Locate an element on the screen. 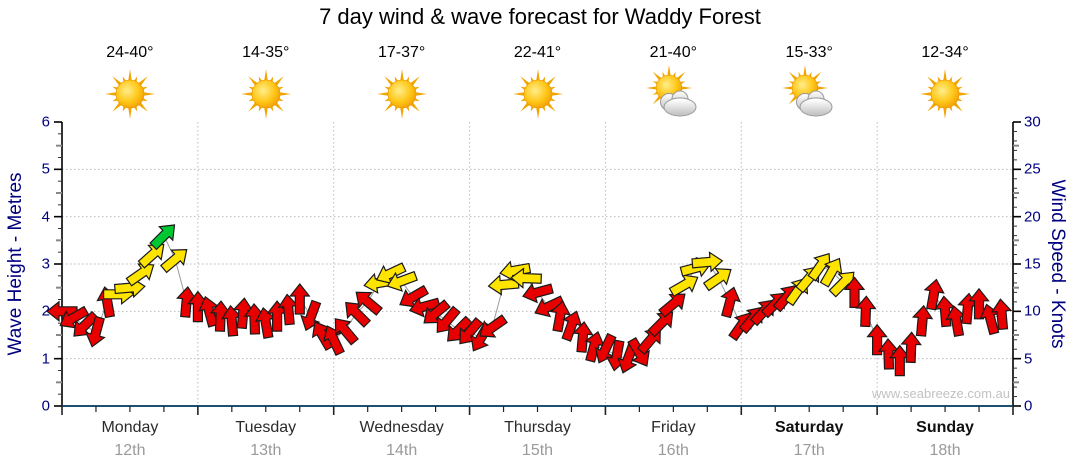 This screenshot has width=1080, height=475. wind-tick-label: 10 is located at coordinates (1032, 311).